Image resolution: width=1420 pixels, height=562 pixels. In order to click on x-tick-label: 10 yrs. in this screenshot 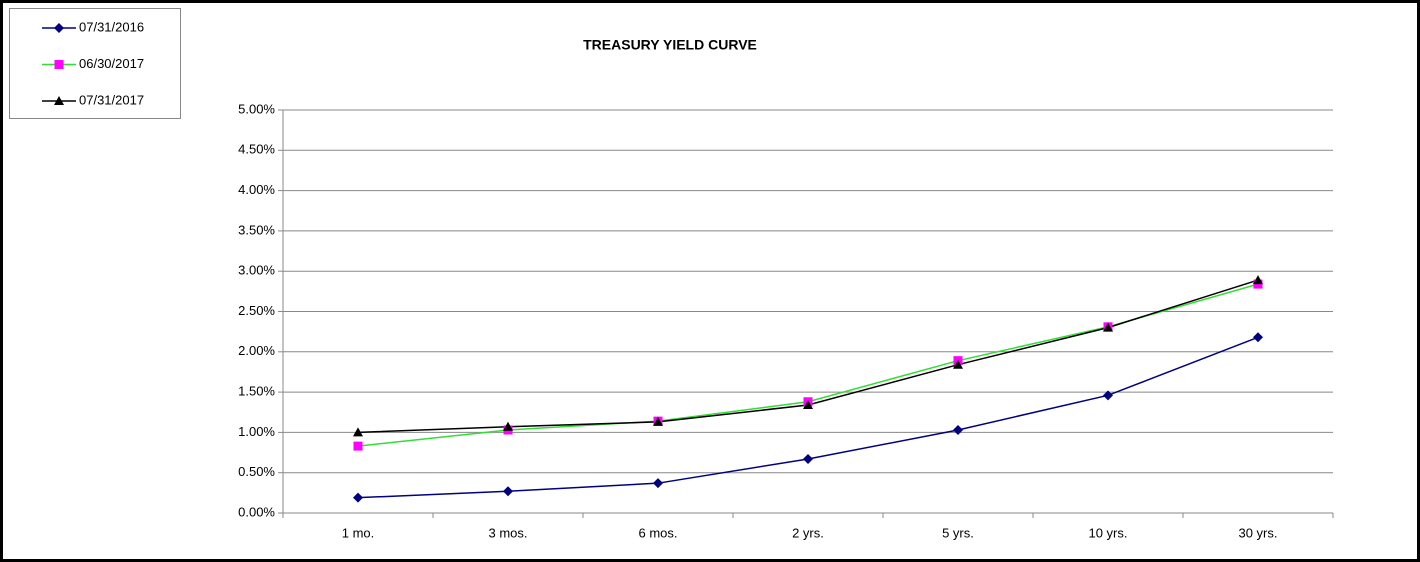, I will do `click(1107, 532)`.